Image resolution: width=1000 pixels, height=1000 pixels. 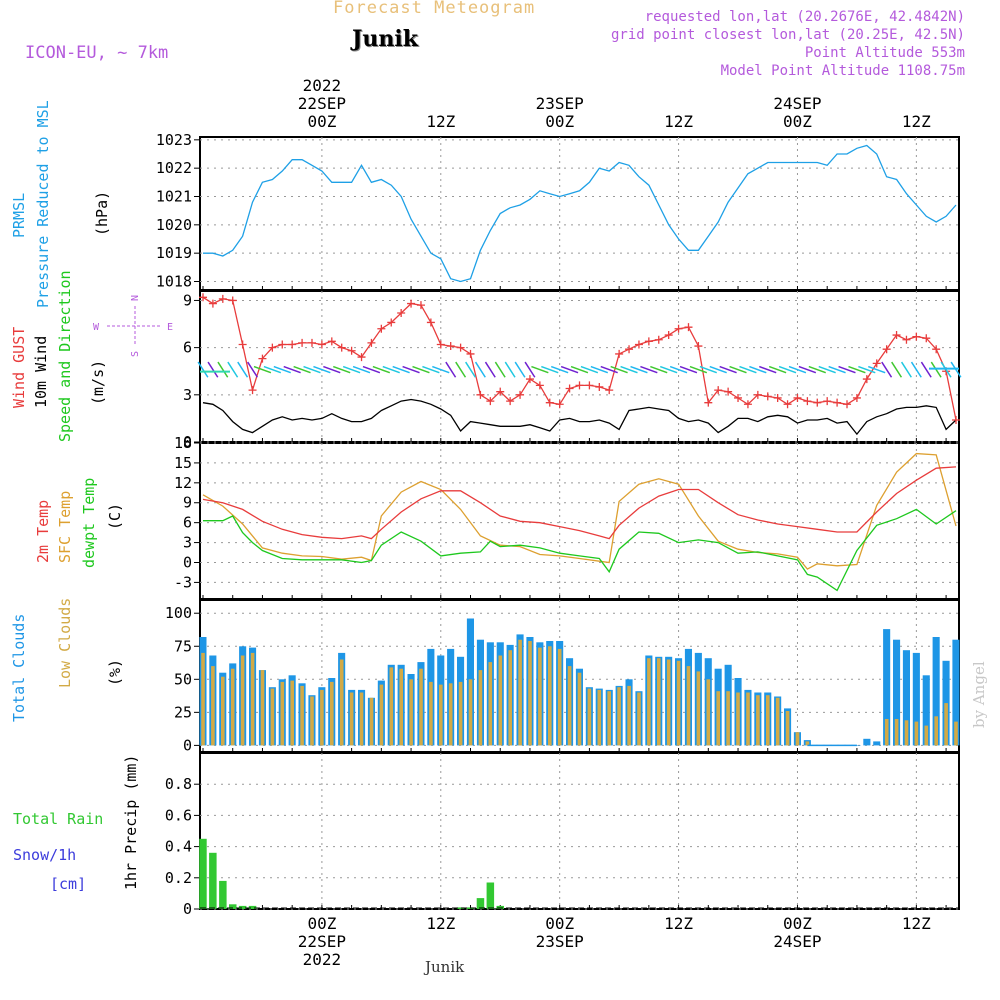 What do you see at coordinates (98, 382) in the screenshot?
I see `wind-units: (m/s)` at bounding box center [98, 382].